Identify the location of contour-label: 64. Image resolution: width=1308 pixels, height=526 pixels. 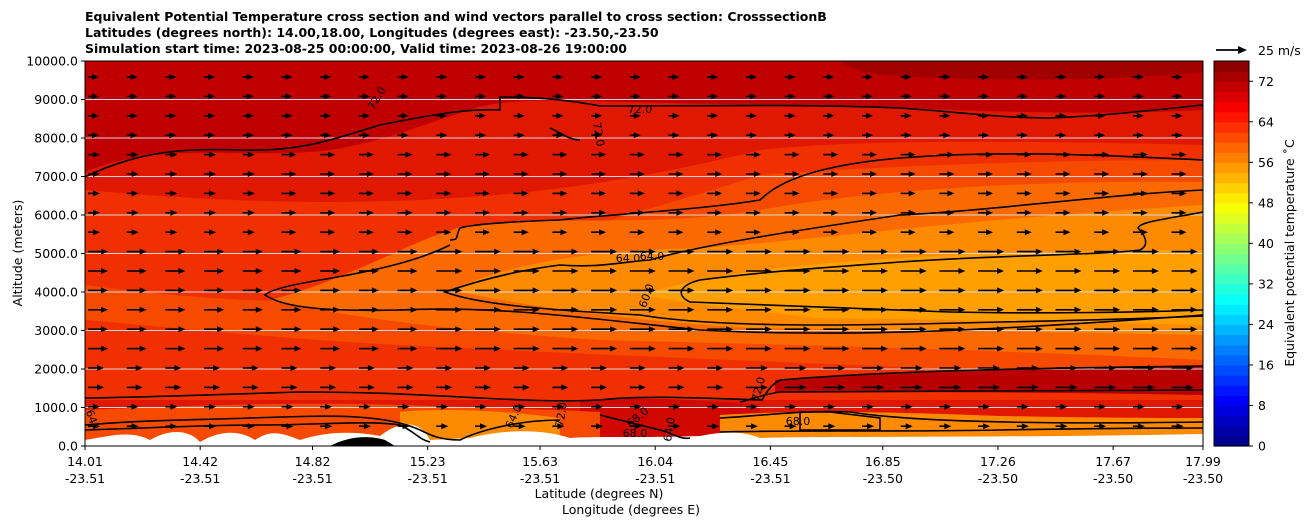
(91, 417).